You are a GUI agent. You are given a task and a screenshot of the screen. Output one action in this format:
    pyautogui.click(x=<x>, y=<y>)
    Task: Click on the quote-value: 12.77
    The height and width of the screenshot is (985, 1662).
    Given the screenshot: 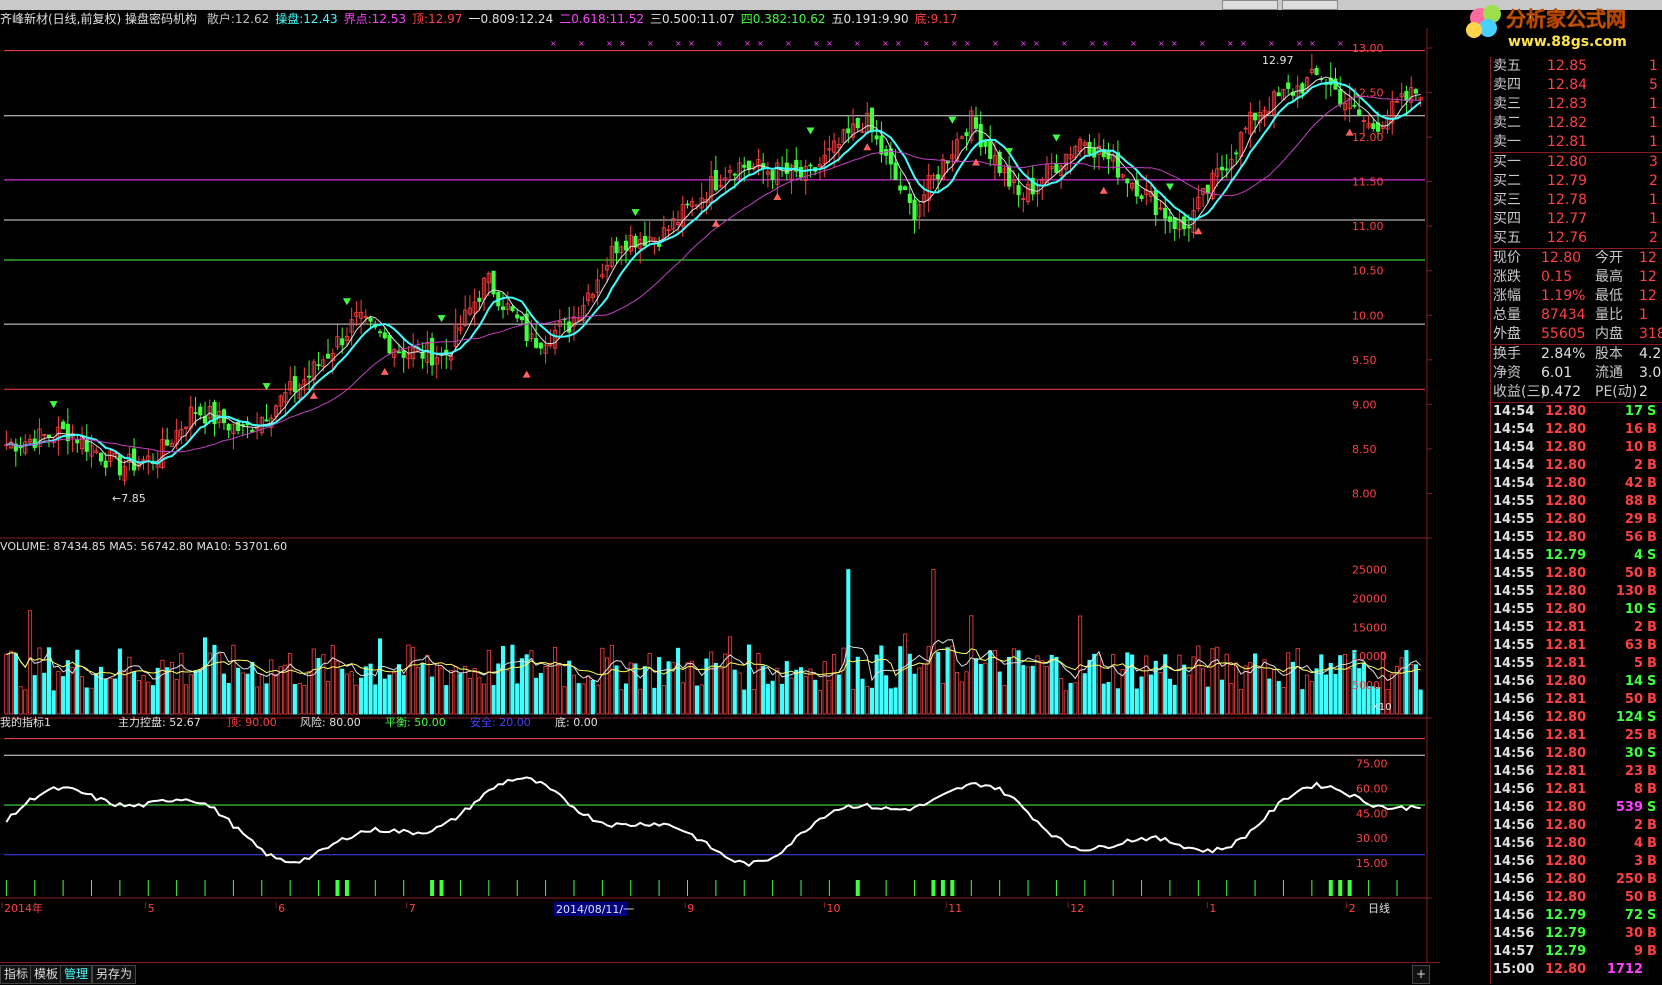 What is the action you would take?
    pyautogui.click(x=1567, y=219)
    